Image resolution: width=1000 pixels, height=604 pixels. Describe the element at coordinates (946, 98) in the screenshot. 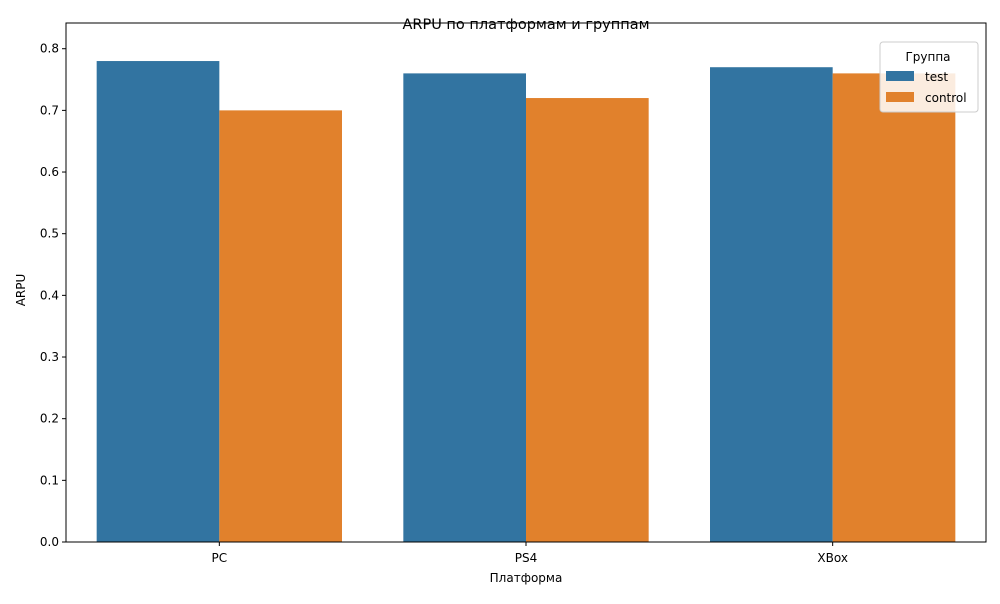

I see `legend-label-control: control` at that location.